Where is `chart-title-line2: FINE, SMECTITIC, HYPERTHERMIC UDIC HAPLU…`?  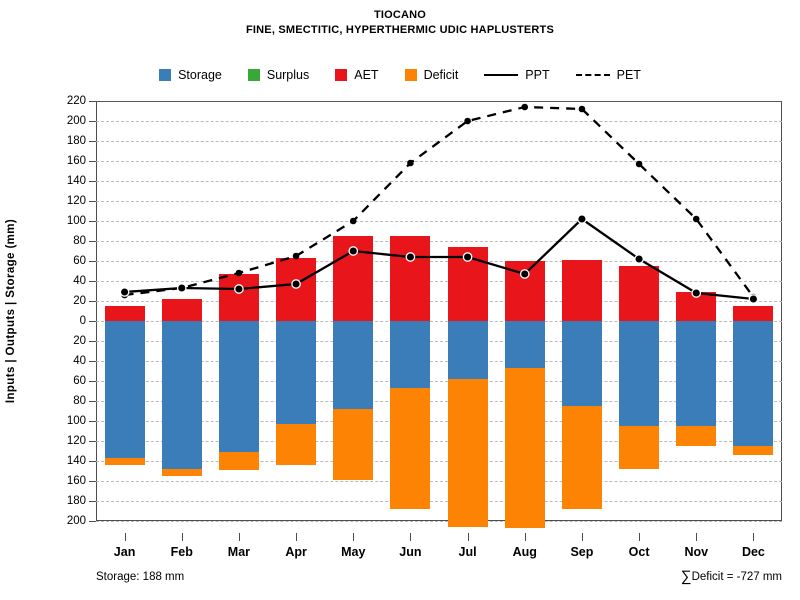
chart-title-line2: FINE, SMECTITIC, HYPERTHERMIC UDIC HAPLU… is located at coordinates (400, 30).